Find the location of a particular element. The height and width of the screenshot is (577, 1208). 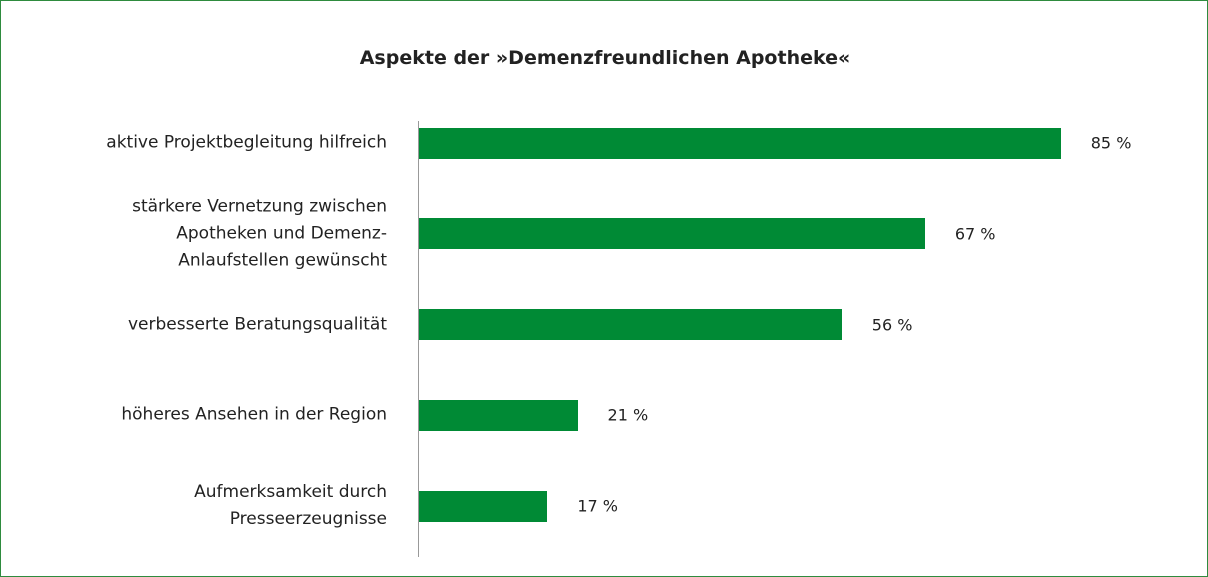

value-label: 56 % is located at coordinates (892, 324).